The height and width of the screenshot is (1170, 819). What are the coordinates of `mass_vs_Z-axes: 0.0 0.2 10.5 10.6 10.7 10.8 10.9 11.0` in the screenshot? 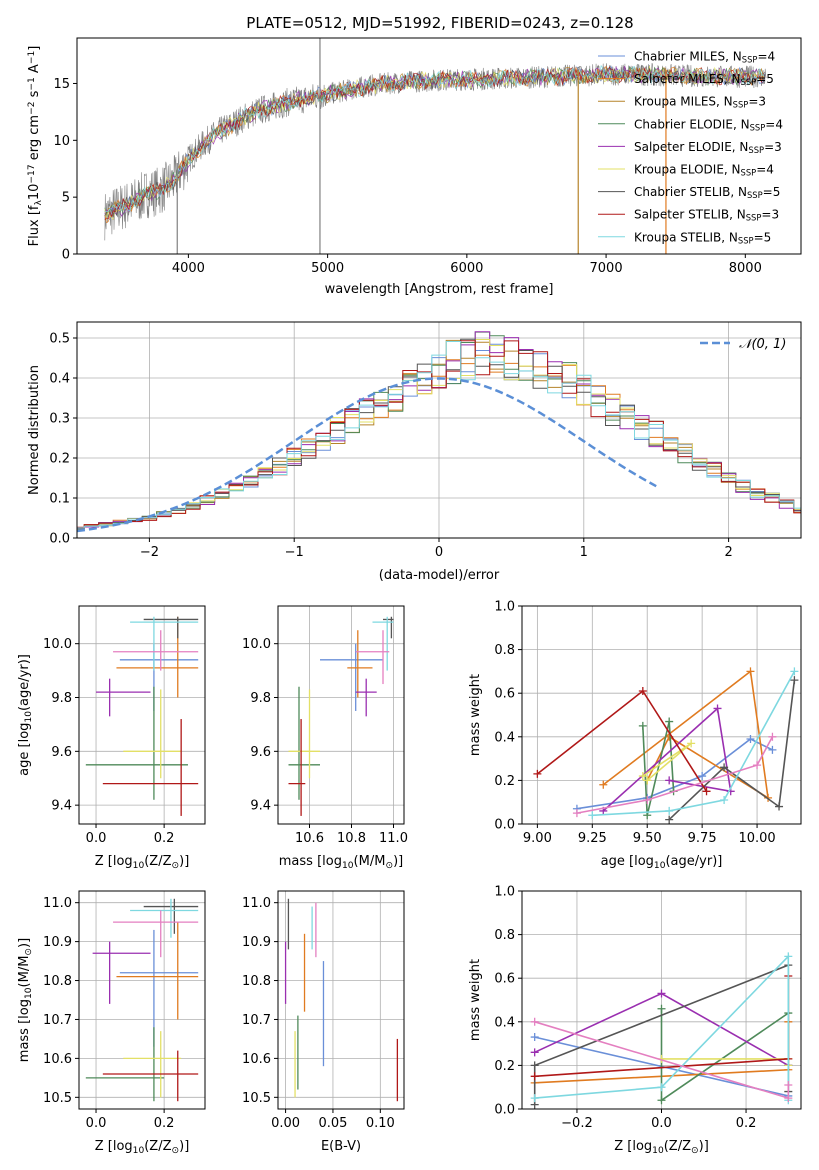 It's located at (124, 1010).